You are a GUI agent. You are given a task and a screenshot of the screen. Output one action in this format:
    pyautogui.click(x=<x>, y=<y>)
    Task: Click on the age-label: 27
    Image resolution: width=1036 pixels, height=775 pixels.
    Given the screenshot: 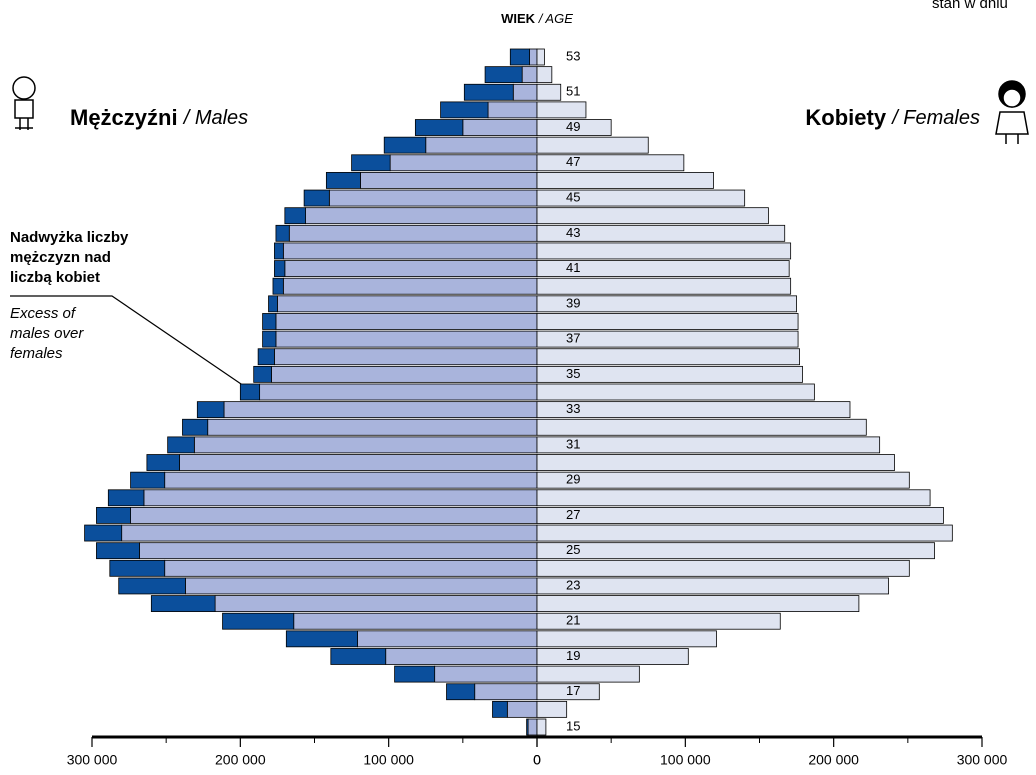 What is the action you would take?
    pyautogui.click(x=573, y=514)
    